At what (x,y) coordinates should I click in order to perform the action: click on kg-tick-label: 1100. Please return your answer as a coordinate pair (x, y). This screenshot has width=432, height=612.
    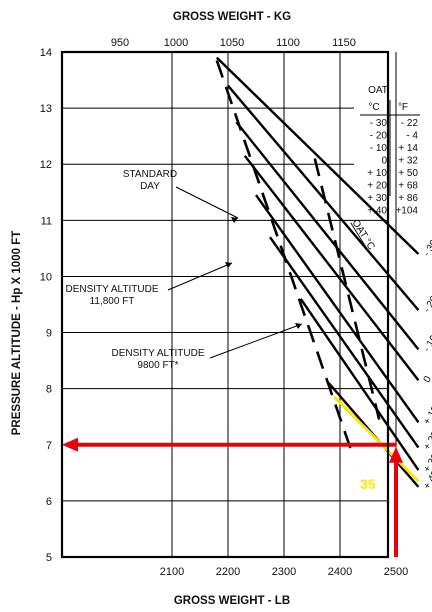
    Looking at the image, I should click on (288, 43).